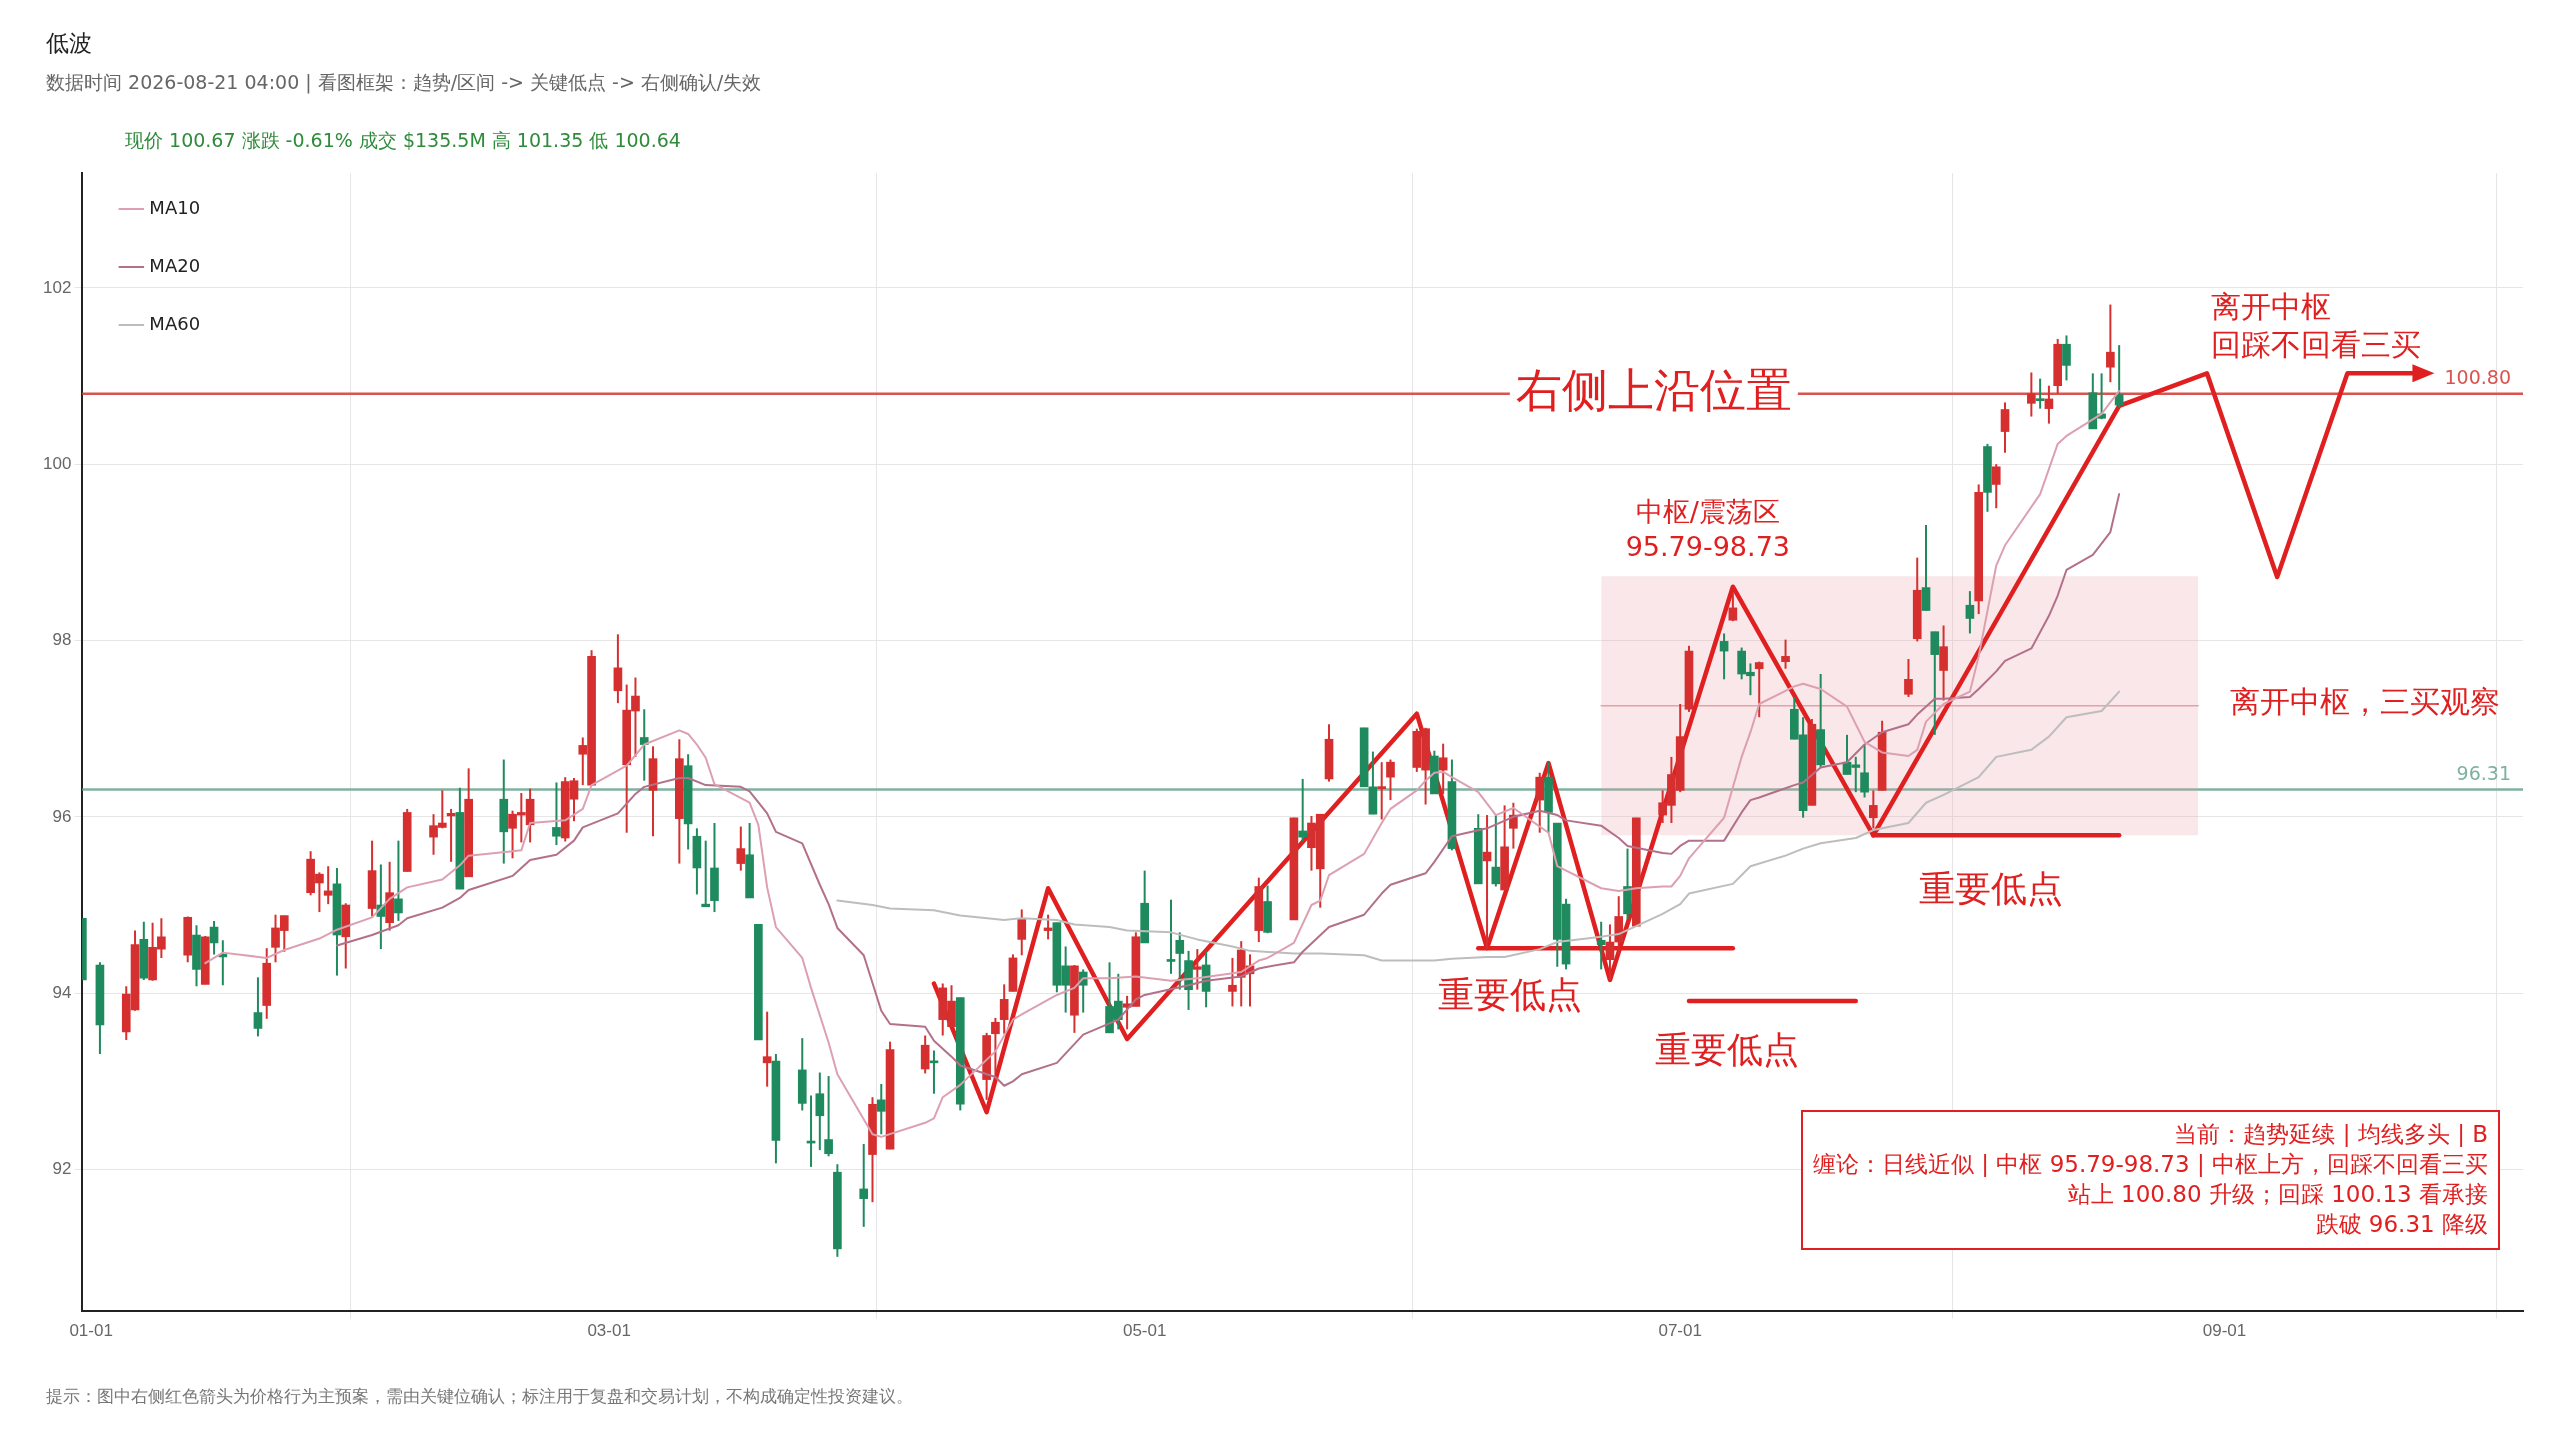  Describe the element at coordinates (2365, 702) in the screenshot. I see `annotation: 离开中枢，三买观察` at that location.